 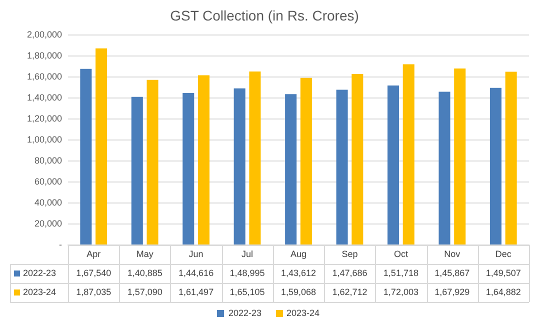 What do you see at coordinates (401, 253) in the screenshot?
I see `x-tick-label: Oct` at bounding box center [401, 253].